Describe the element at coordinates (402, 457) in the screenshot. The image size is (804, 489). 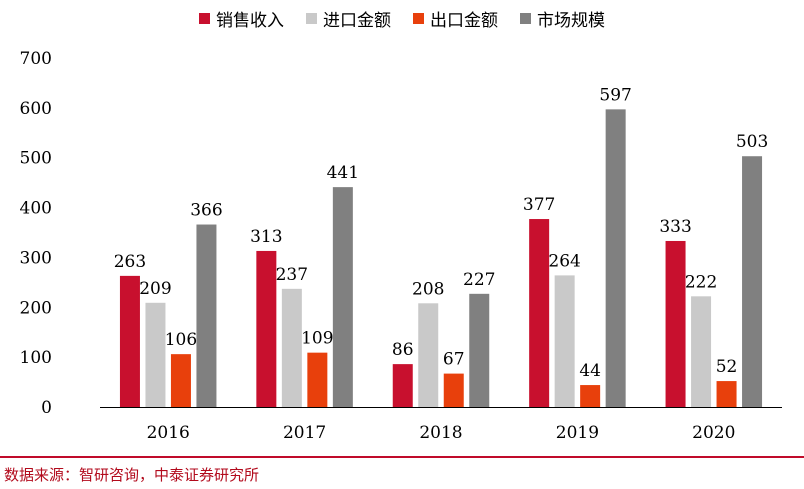
I see `source-divider` at that location.